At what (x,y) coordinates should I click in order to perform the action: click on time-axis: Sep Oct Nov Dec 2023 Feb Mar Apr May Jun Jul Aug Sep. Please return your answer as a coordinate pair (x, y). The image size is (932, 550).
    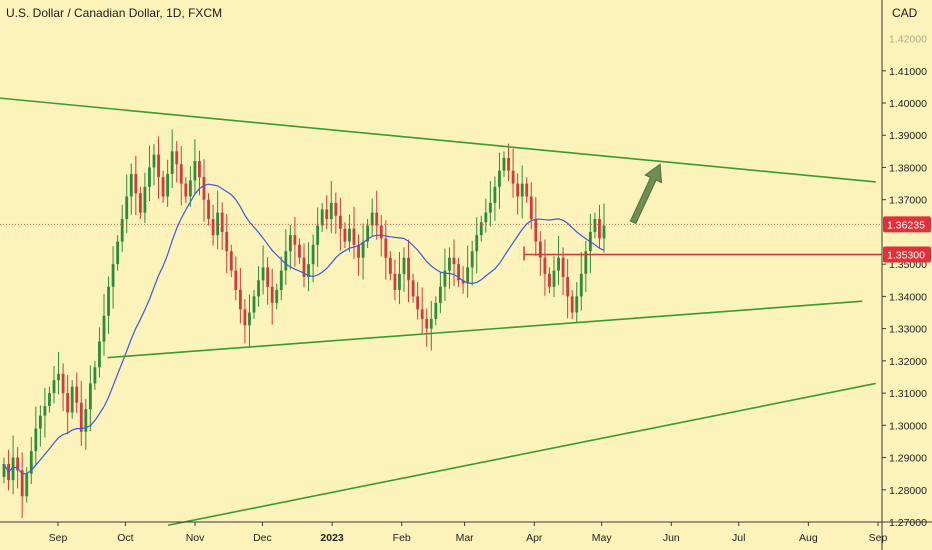
    Looking at the image, I should click on (466, 532).